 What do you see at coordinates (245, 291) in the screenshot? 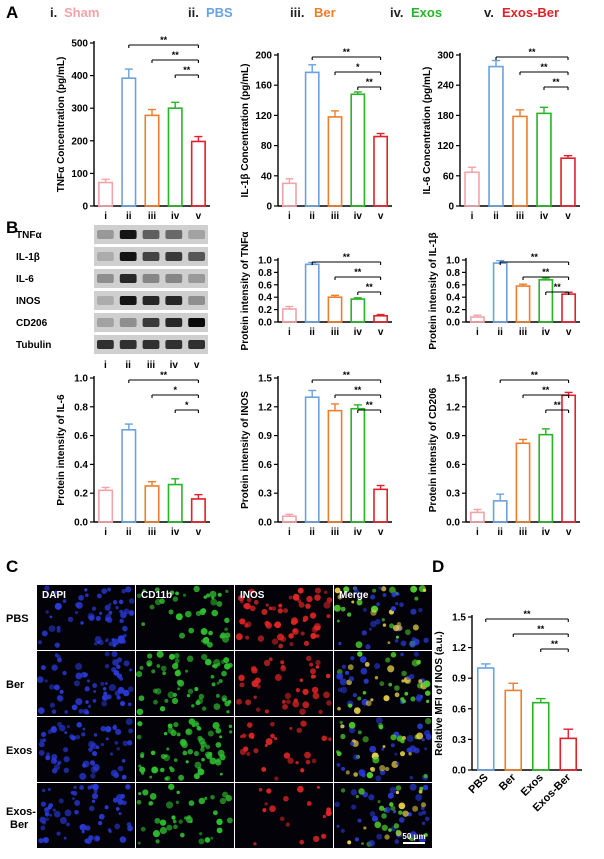
I see `y-axis-title: Protein intensity of TNFα` at bounding box center [245, 291].